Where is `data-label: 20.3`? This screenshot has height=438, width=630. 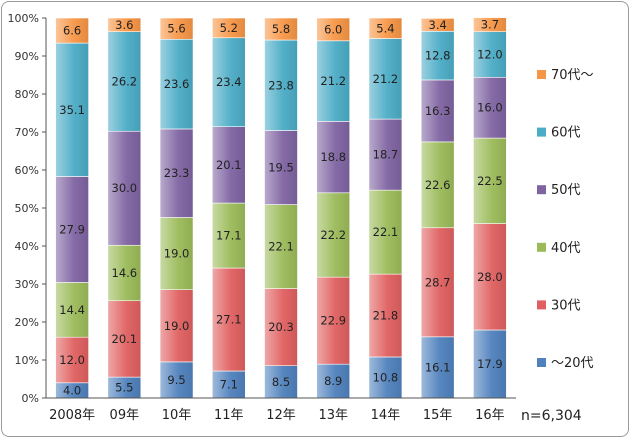 data-label: 20.3 is located at coordinates (281, 327).